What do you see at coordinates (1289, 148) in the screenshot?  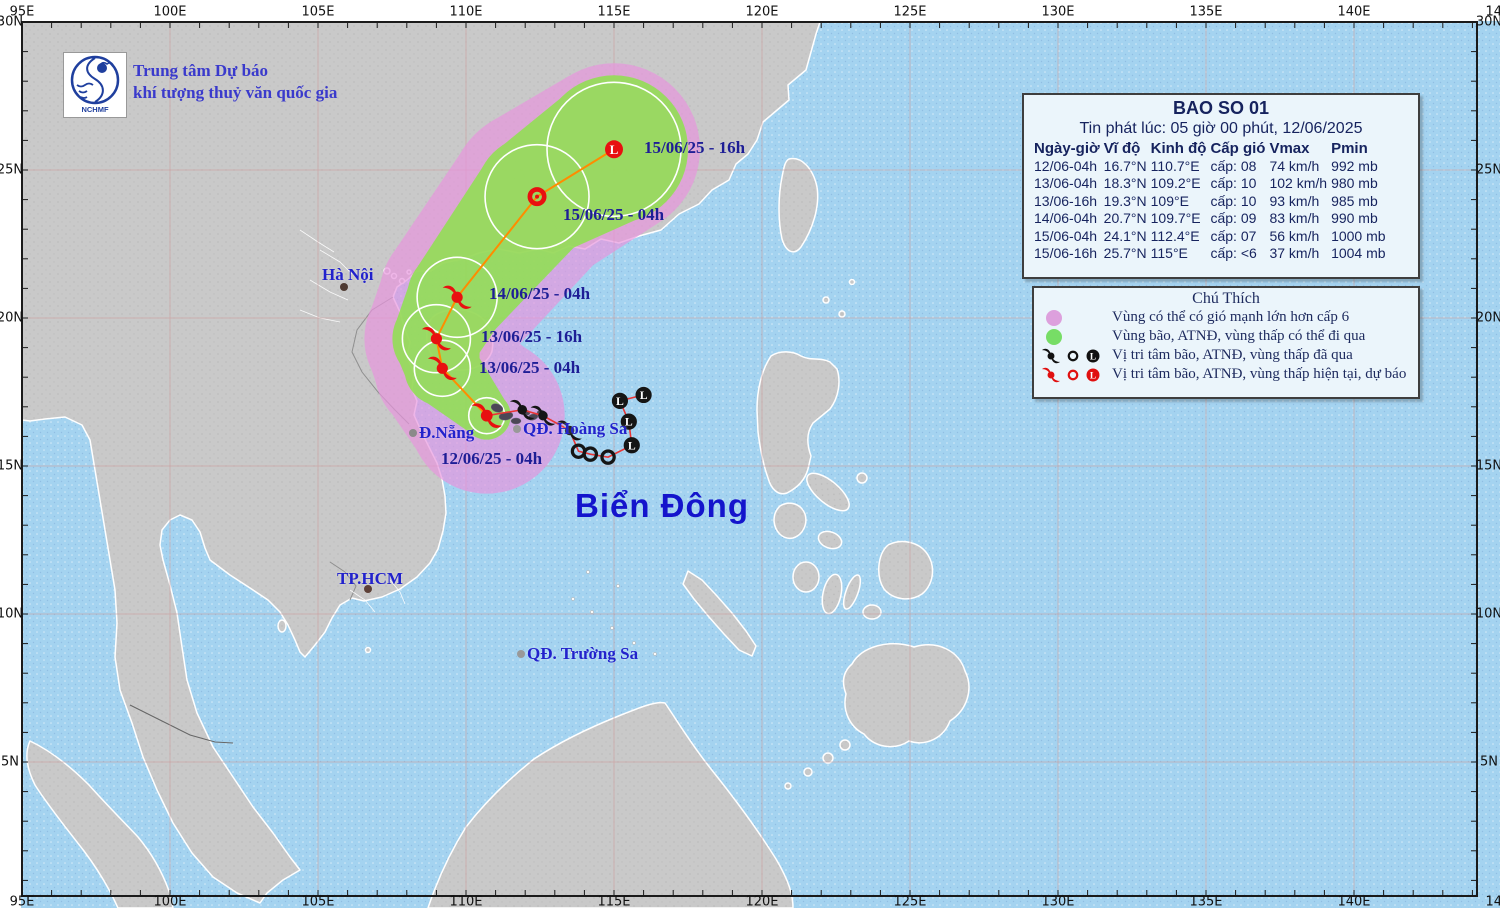 I see `table-header: Vmax` at bounding box center [1289, 148].